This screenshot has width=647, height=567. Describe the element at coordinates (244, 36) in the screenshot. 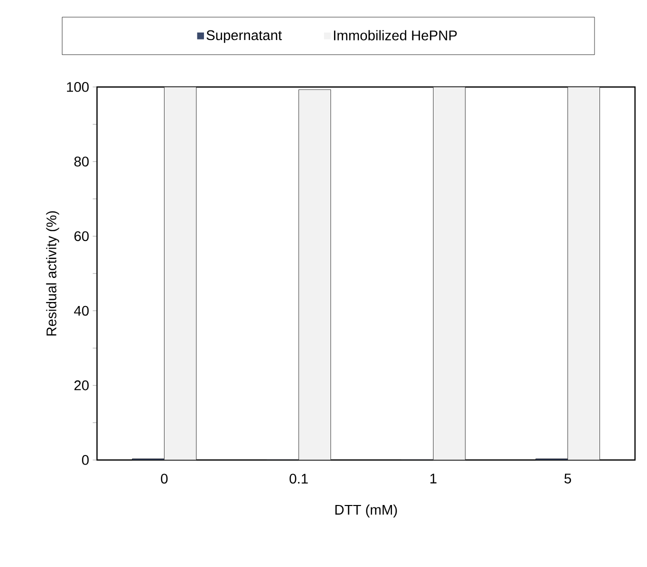

I see `legend-label: Supernatant` at that location.